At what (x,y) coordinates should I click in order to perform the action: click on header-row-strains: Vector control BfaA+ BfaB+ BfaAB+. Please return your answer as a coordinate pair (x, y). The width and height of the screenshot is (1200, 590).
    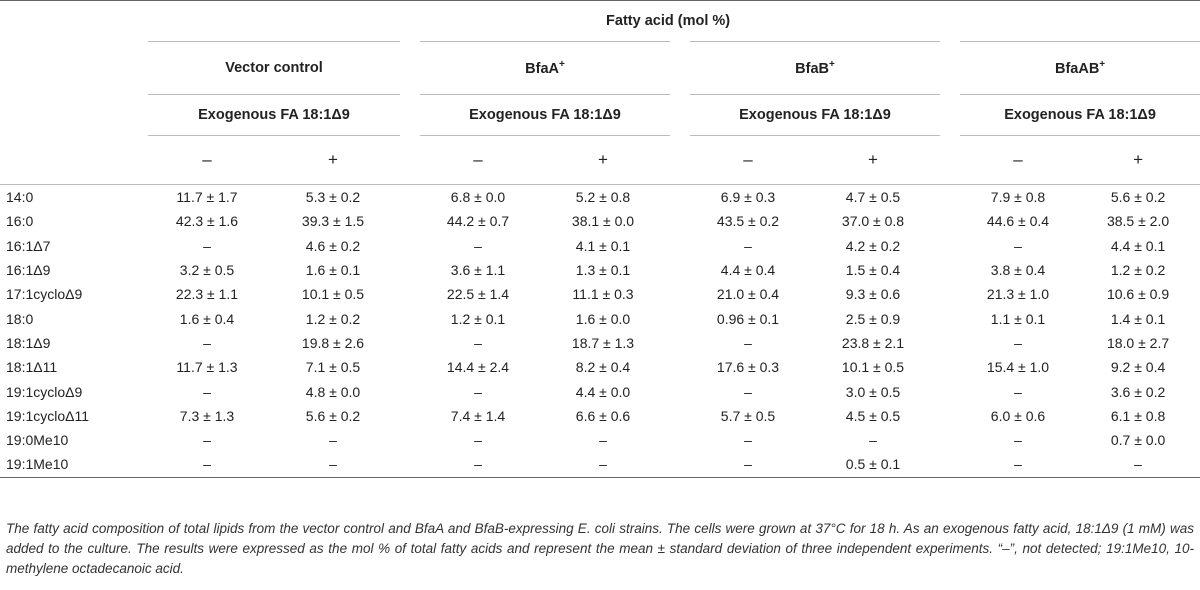
    Looking at the image, I should click on (600, 68).